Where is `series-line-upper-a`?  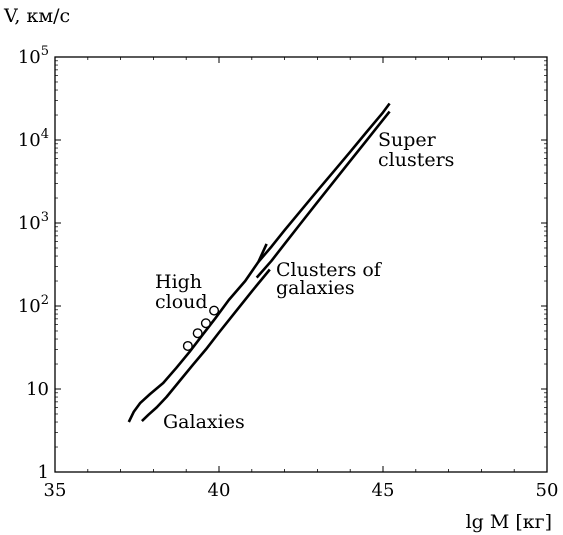
series-line-upper-a is located at coordinates (197, 333).